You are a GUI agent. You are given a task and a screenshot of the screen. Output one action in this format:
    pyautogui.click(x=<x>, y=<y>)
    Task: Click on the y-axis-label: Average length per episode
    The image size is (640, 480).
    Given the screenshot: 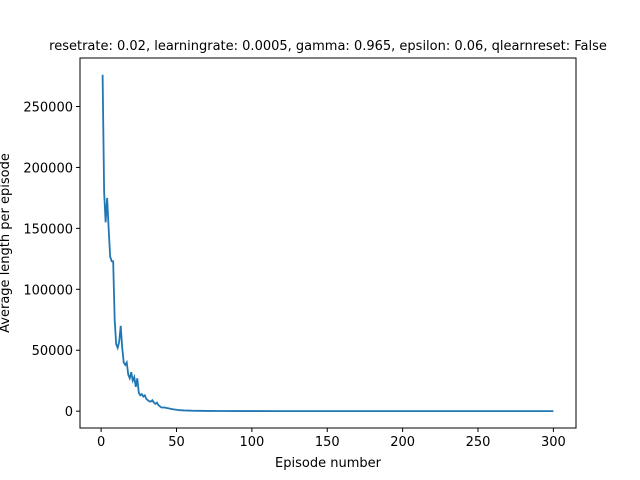 What is the action you would take?
    pyautogui.click(x=6, y=243)
    